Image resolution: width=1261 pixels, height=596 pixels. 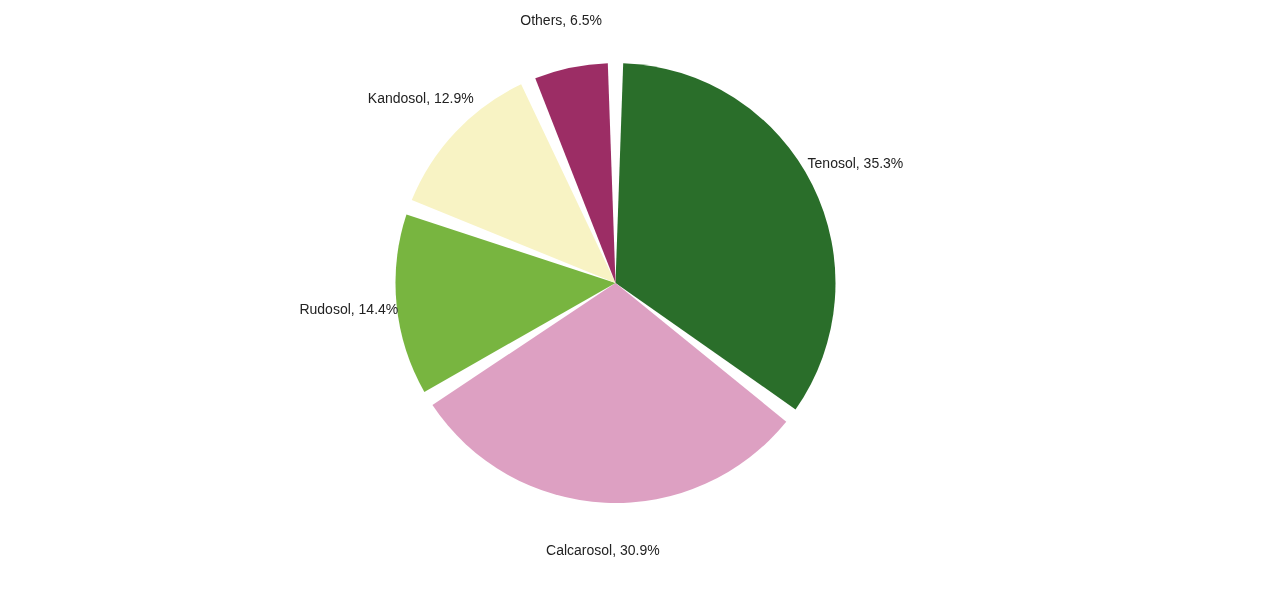 I want to click on slice-label: Calcarosol, 30.9%, so click(x=603, y=549).